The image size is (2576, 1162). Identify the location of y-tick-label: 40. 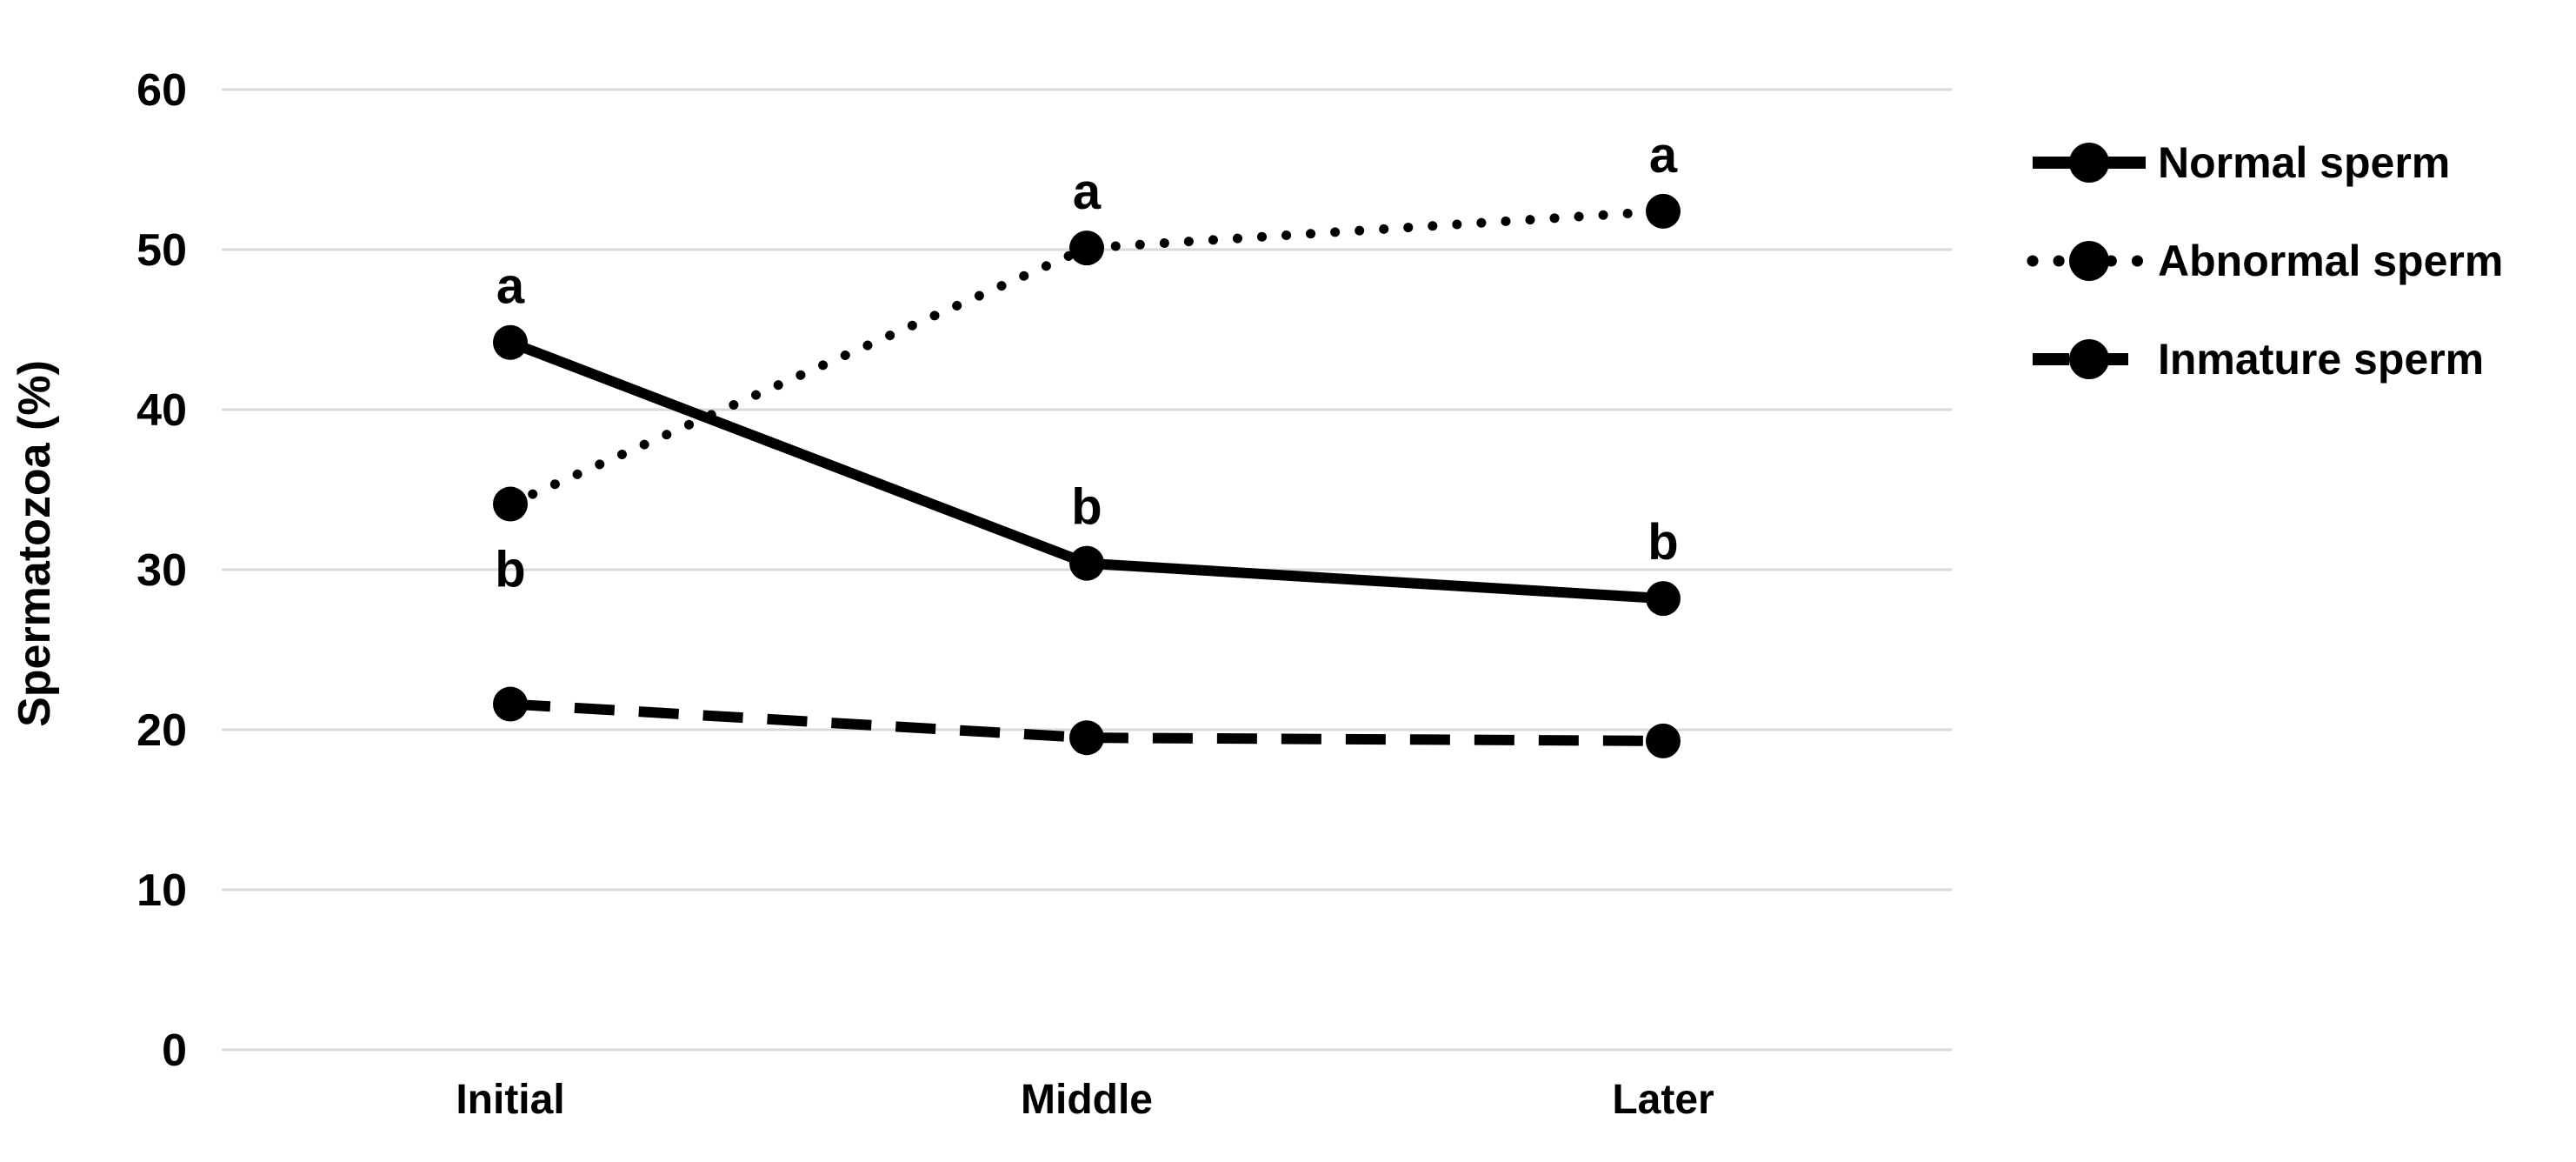
(161, 410).